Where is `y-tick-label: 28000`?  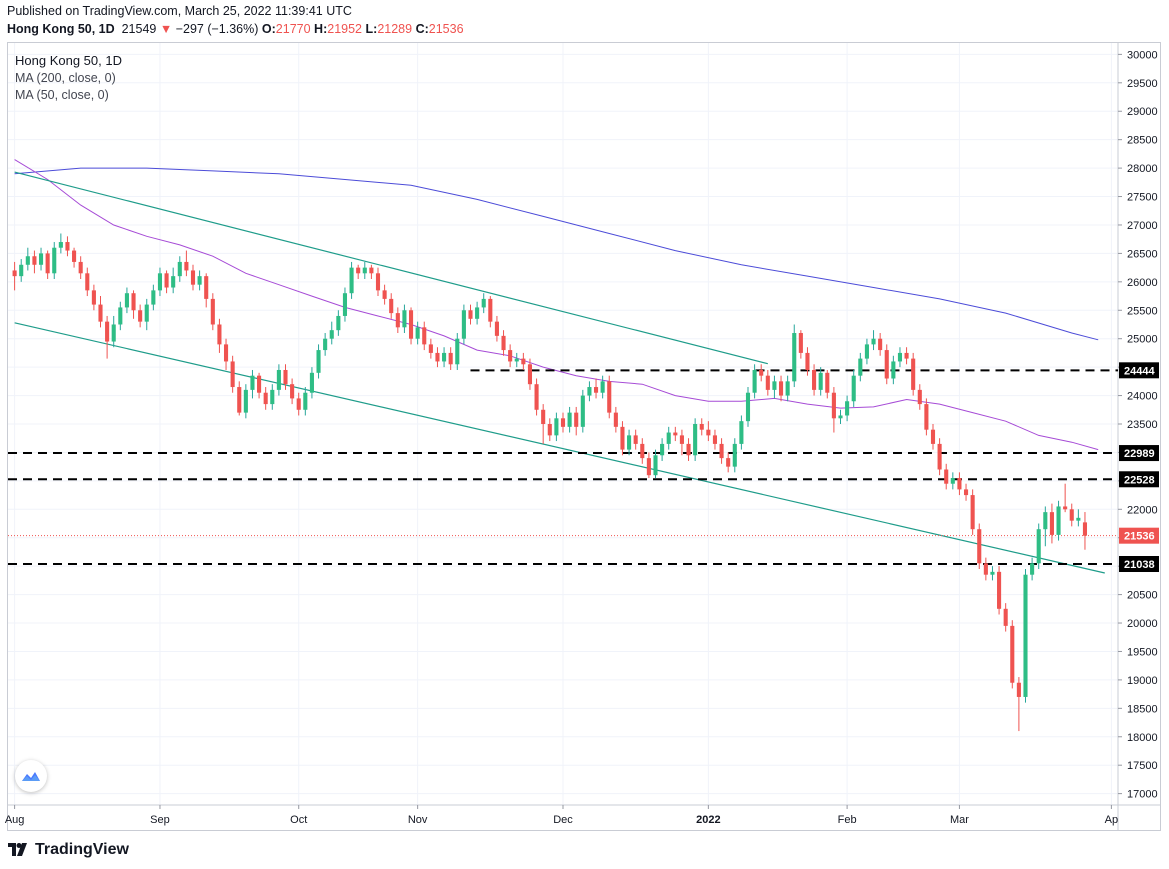
y-tick-label: 28000 is located at coordinates (1142, 169).